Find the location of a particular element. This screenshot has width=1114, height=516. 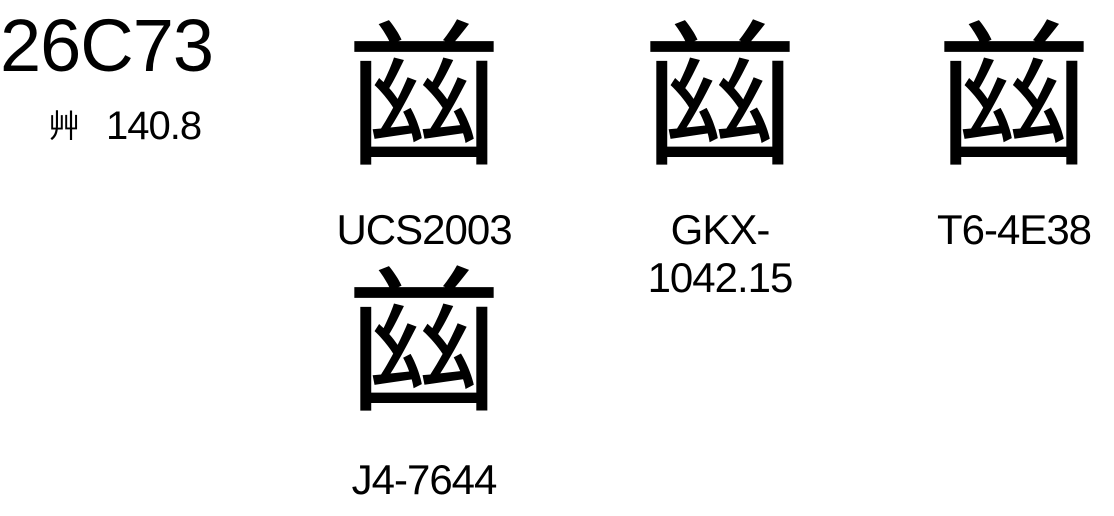

radical-stroke-index: 140.8 is located at coordinates (154, 126).